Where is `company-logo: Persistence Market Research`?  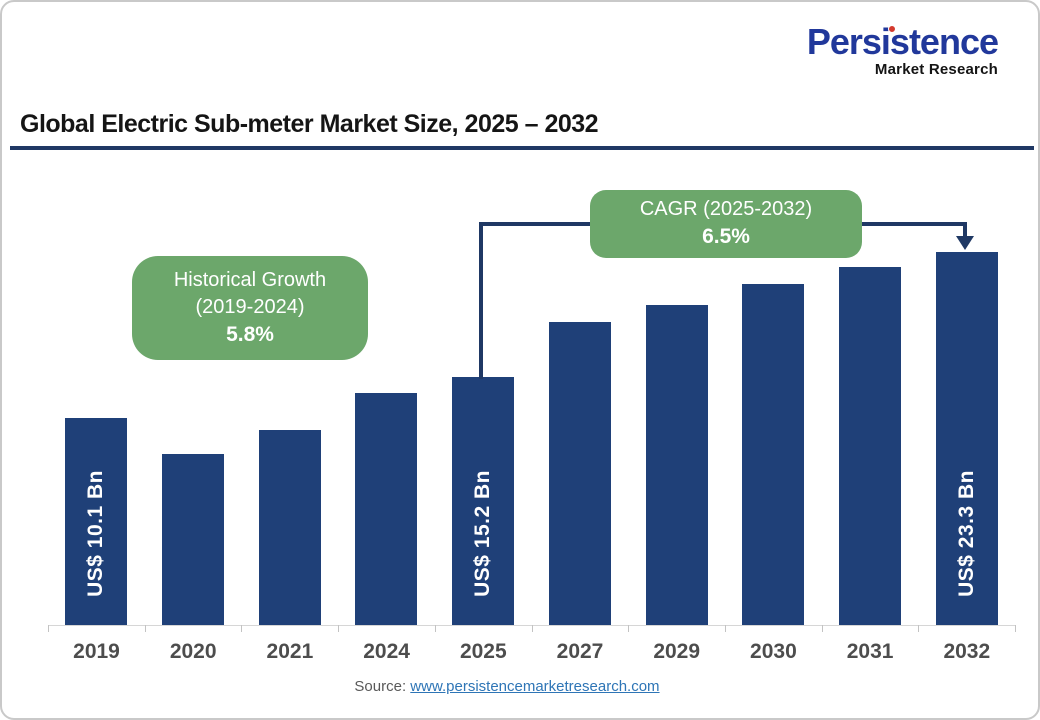 company-logo: Persistence Market Research is located at coordinates (902, 49).